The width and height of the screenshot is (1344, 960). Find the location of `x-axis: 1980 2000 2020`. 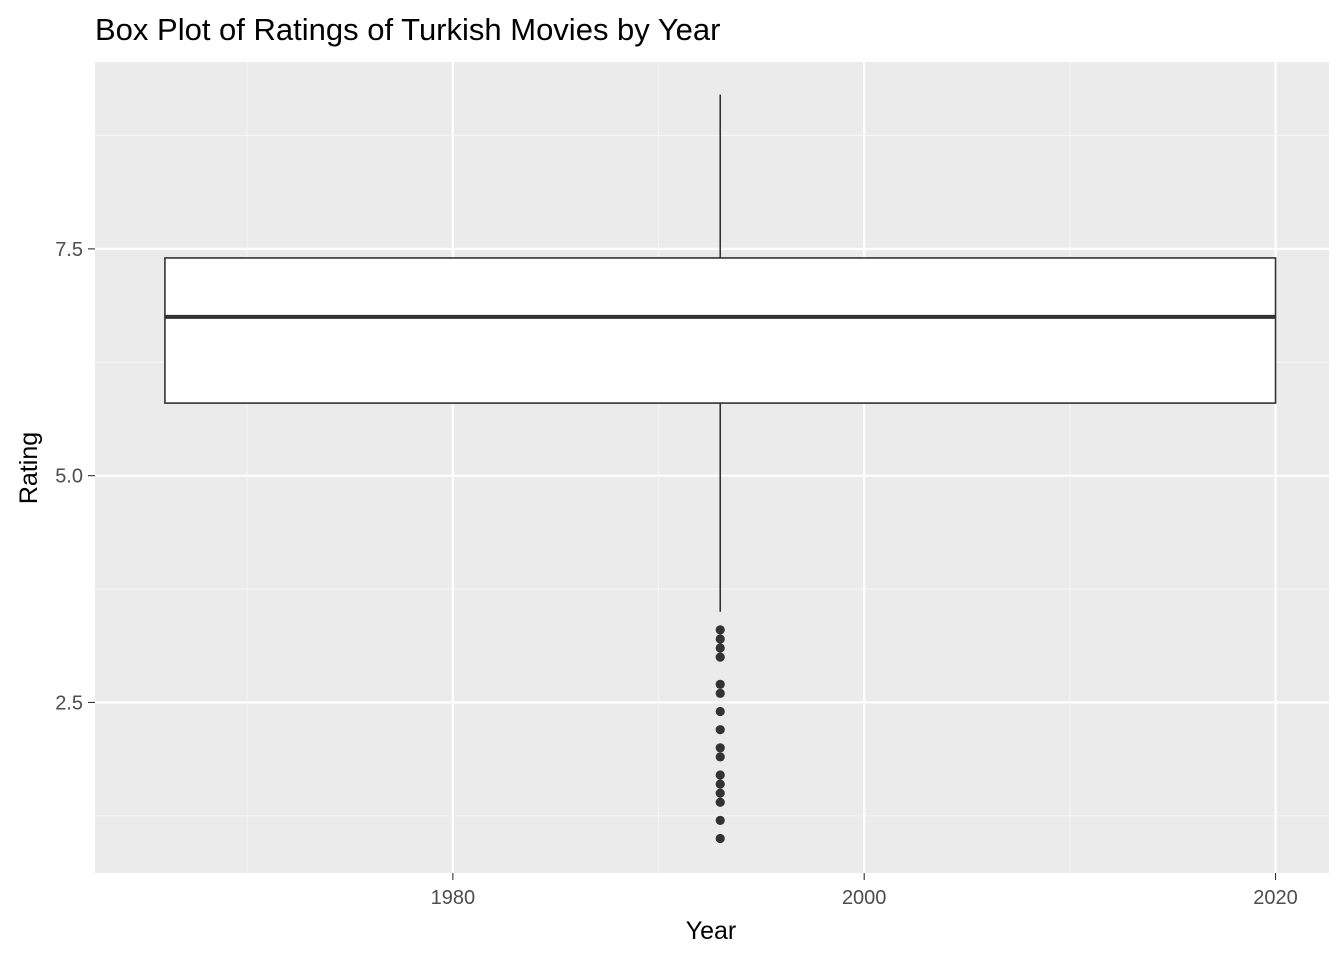

x-axis: 1980 2000 2020 is located at coordinates (864, 891).